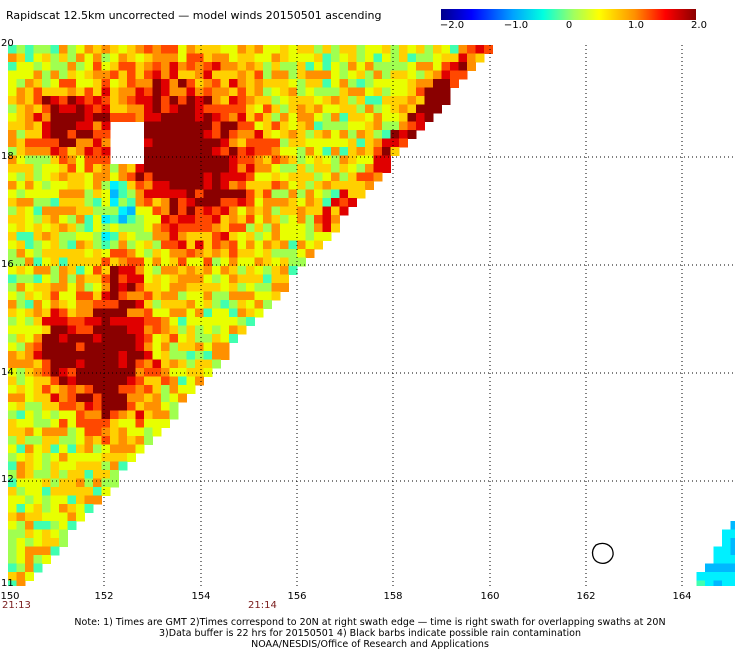  Describe the element at coordinates (568, 14) in the screenshot. I see `colorbar` at that location.